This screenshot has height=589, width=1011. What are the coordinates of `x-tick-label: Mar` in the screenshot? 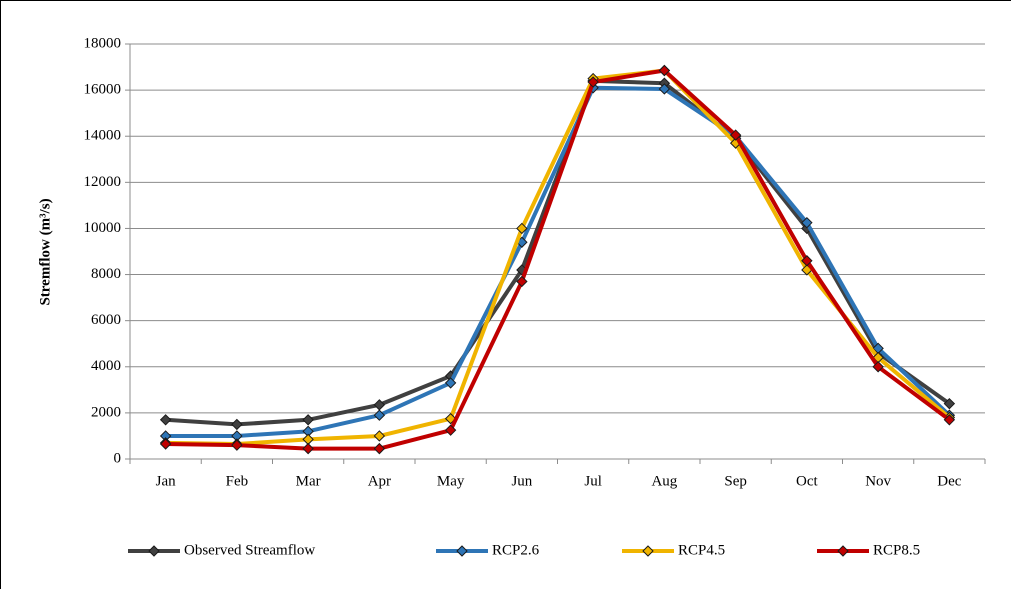 It's located at (308, 481).